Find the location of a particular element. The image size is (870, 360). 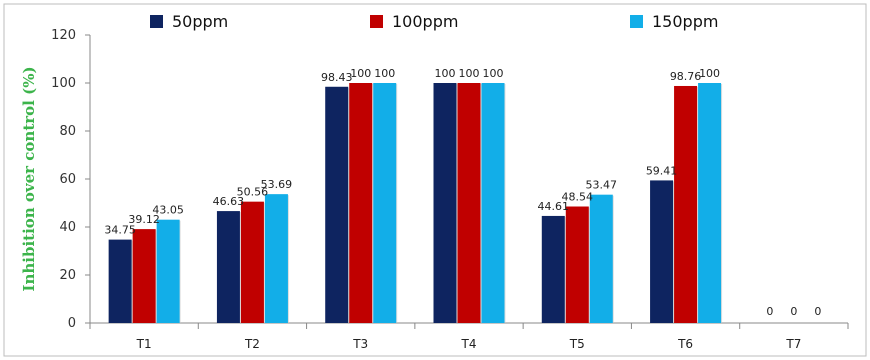

data-label: 98.76 is located at coordinates (686, 76).